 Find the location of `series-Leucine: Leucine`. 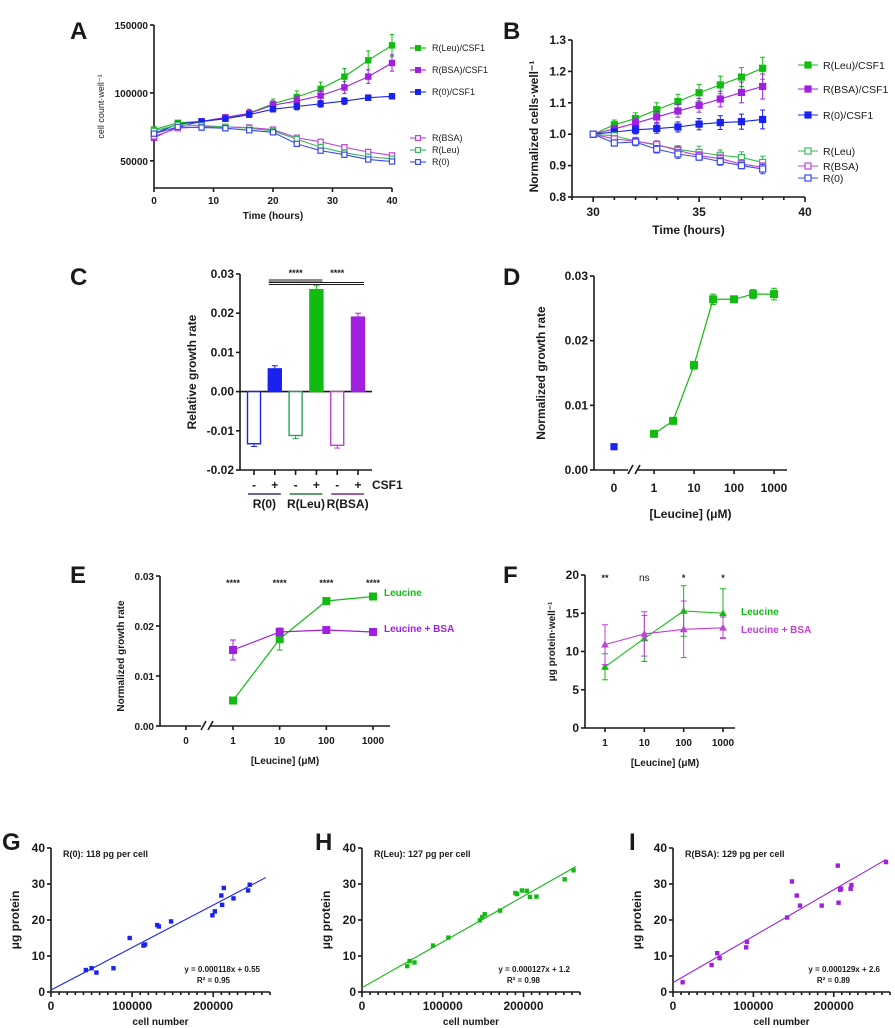

series-Leucine: Leucine is located at coordinates (325, 646).